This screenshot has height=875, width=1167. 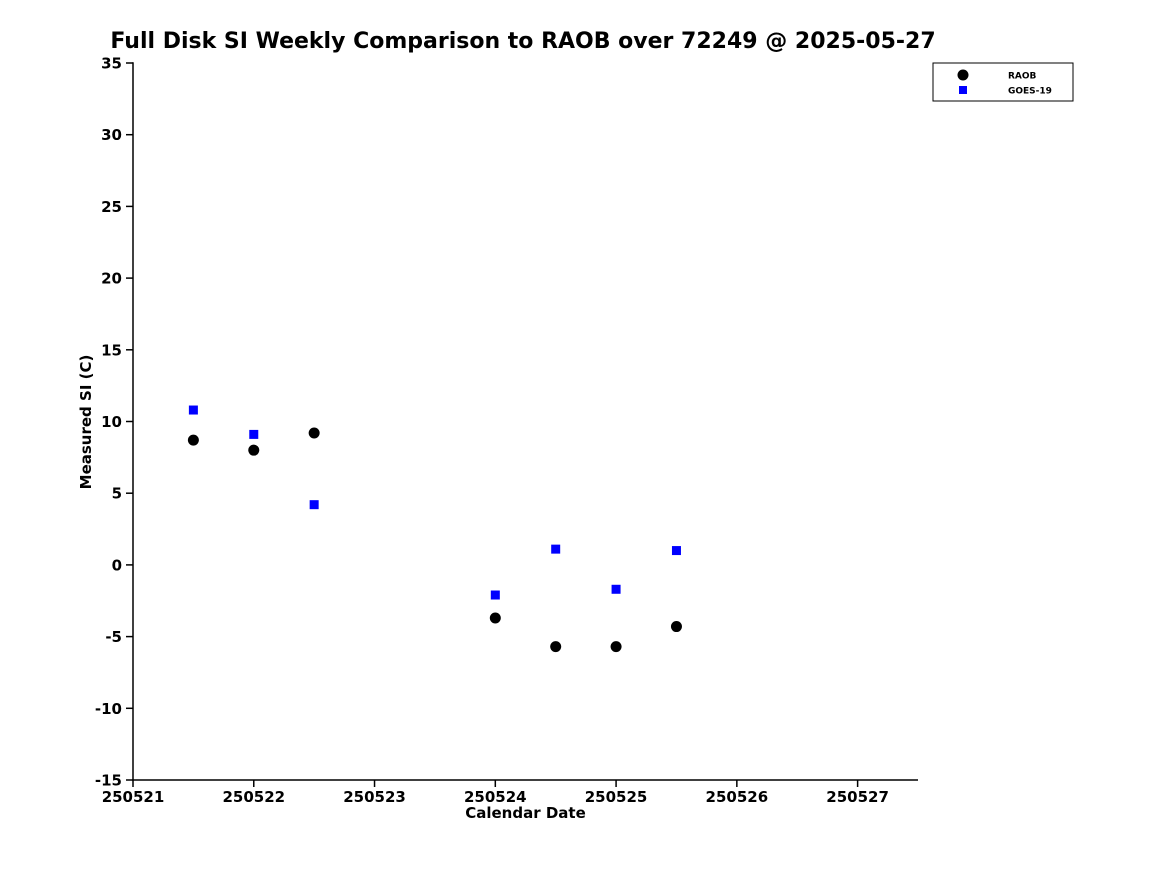 What do you see at coordinates (111, 64) in the screenshot?
I see `y-tick-label: 35` at bounding box center [111, 64].